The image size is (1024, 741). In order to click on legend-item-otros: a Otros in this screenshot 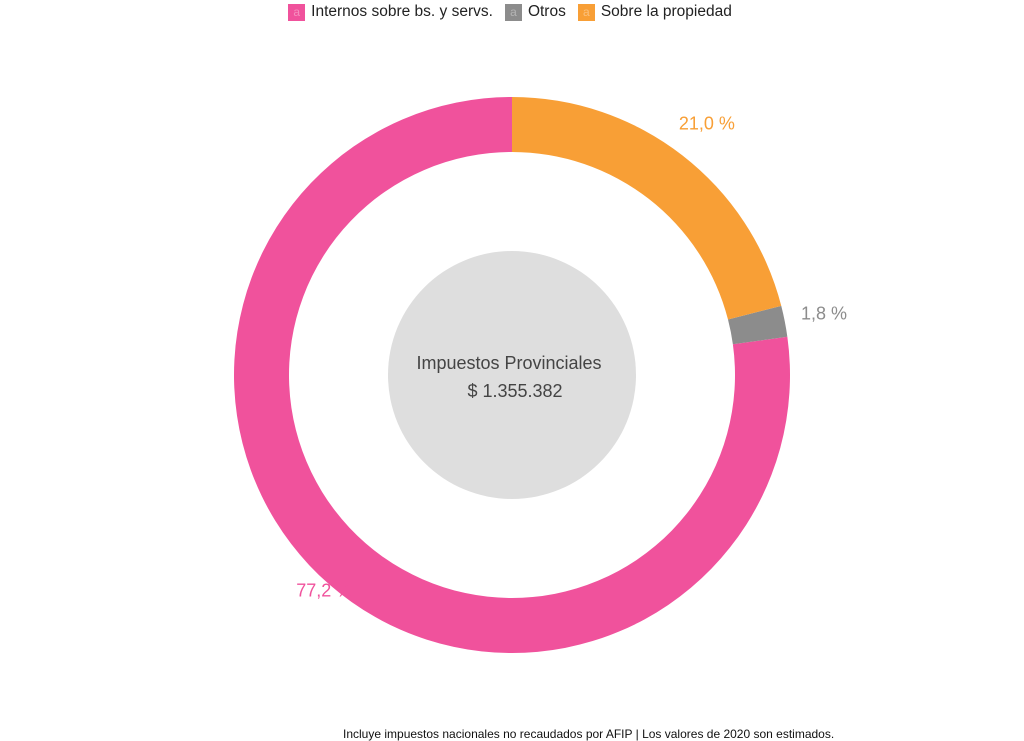, I will do `click(535, 12)`.